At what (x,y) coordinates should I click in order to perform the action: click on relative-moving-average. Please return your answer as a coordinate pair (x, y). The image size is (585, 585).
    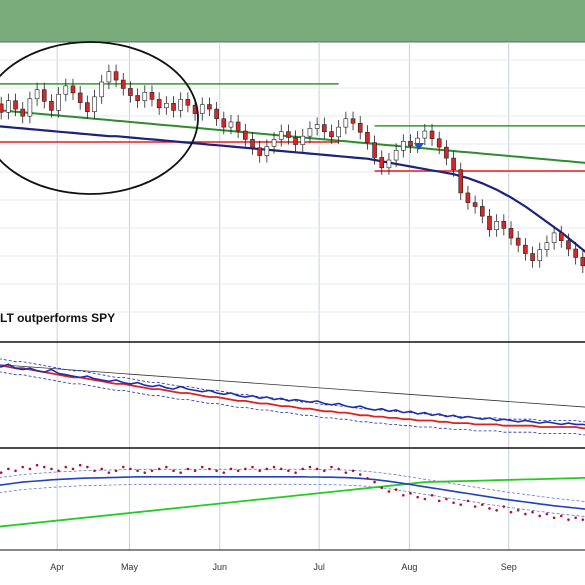
    Looking at the image, I should click on (292, 397).